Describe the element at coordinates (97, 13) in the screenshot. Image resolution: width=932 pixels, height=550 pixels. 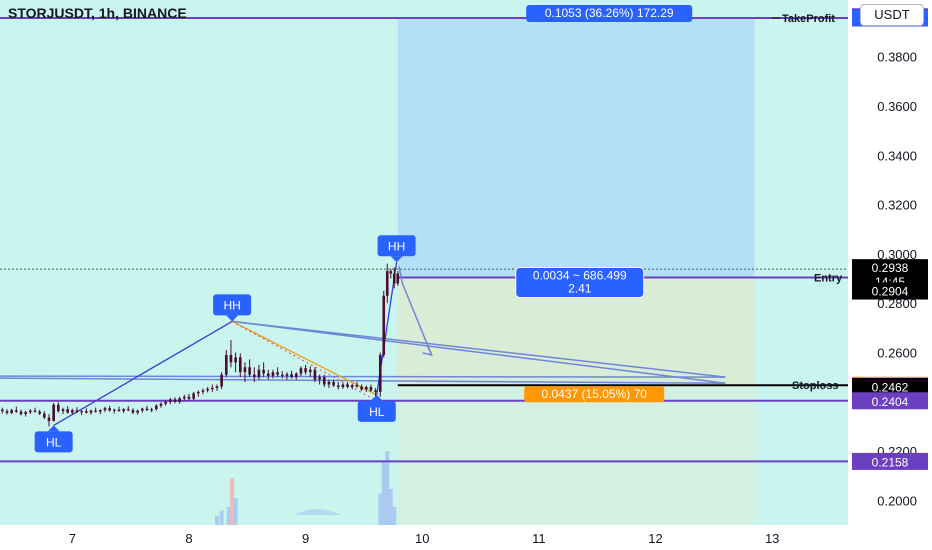
I see `symbol-title: STORJUSDT, 1h, BINANCE` at that location.